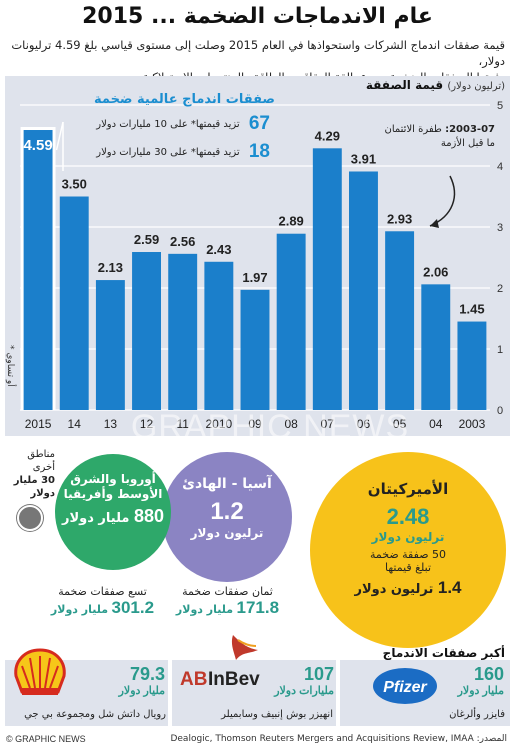 This screenshot has height=752, width=515. Describe the element at coordinates (147, 674) in the screenshot. I see `deal-amount-shell: 79.3` at that location.